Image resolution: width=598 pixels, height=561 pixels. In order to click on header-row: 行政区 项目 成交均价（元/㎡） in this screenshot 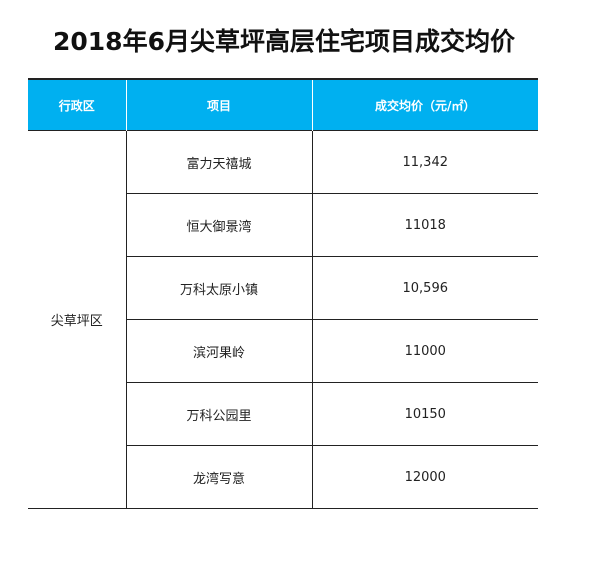, I will do `click(283, 105)`.